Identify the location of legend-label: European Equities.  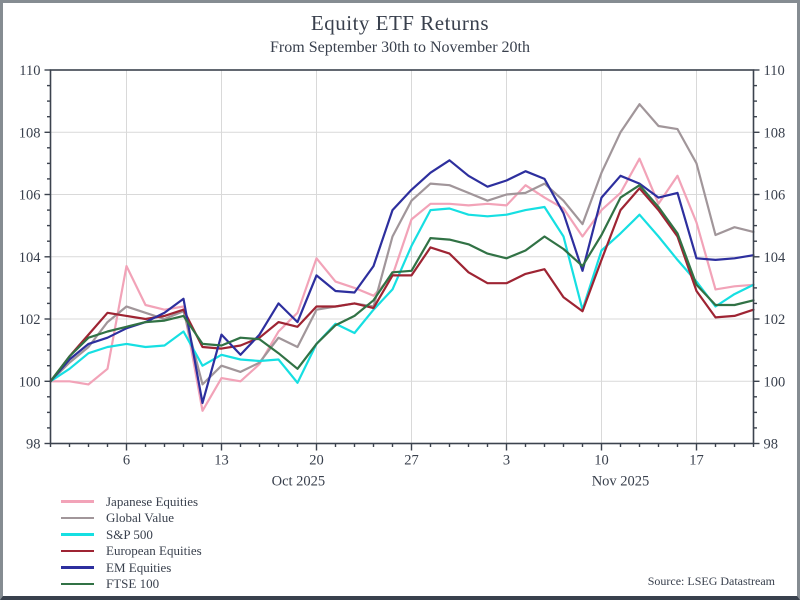
(154, 551).